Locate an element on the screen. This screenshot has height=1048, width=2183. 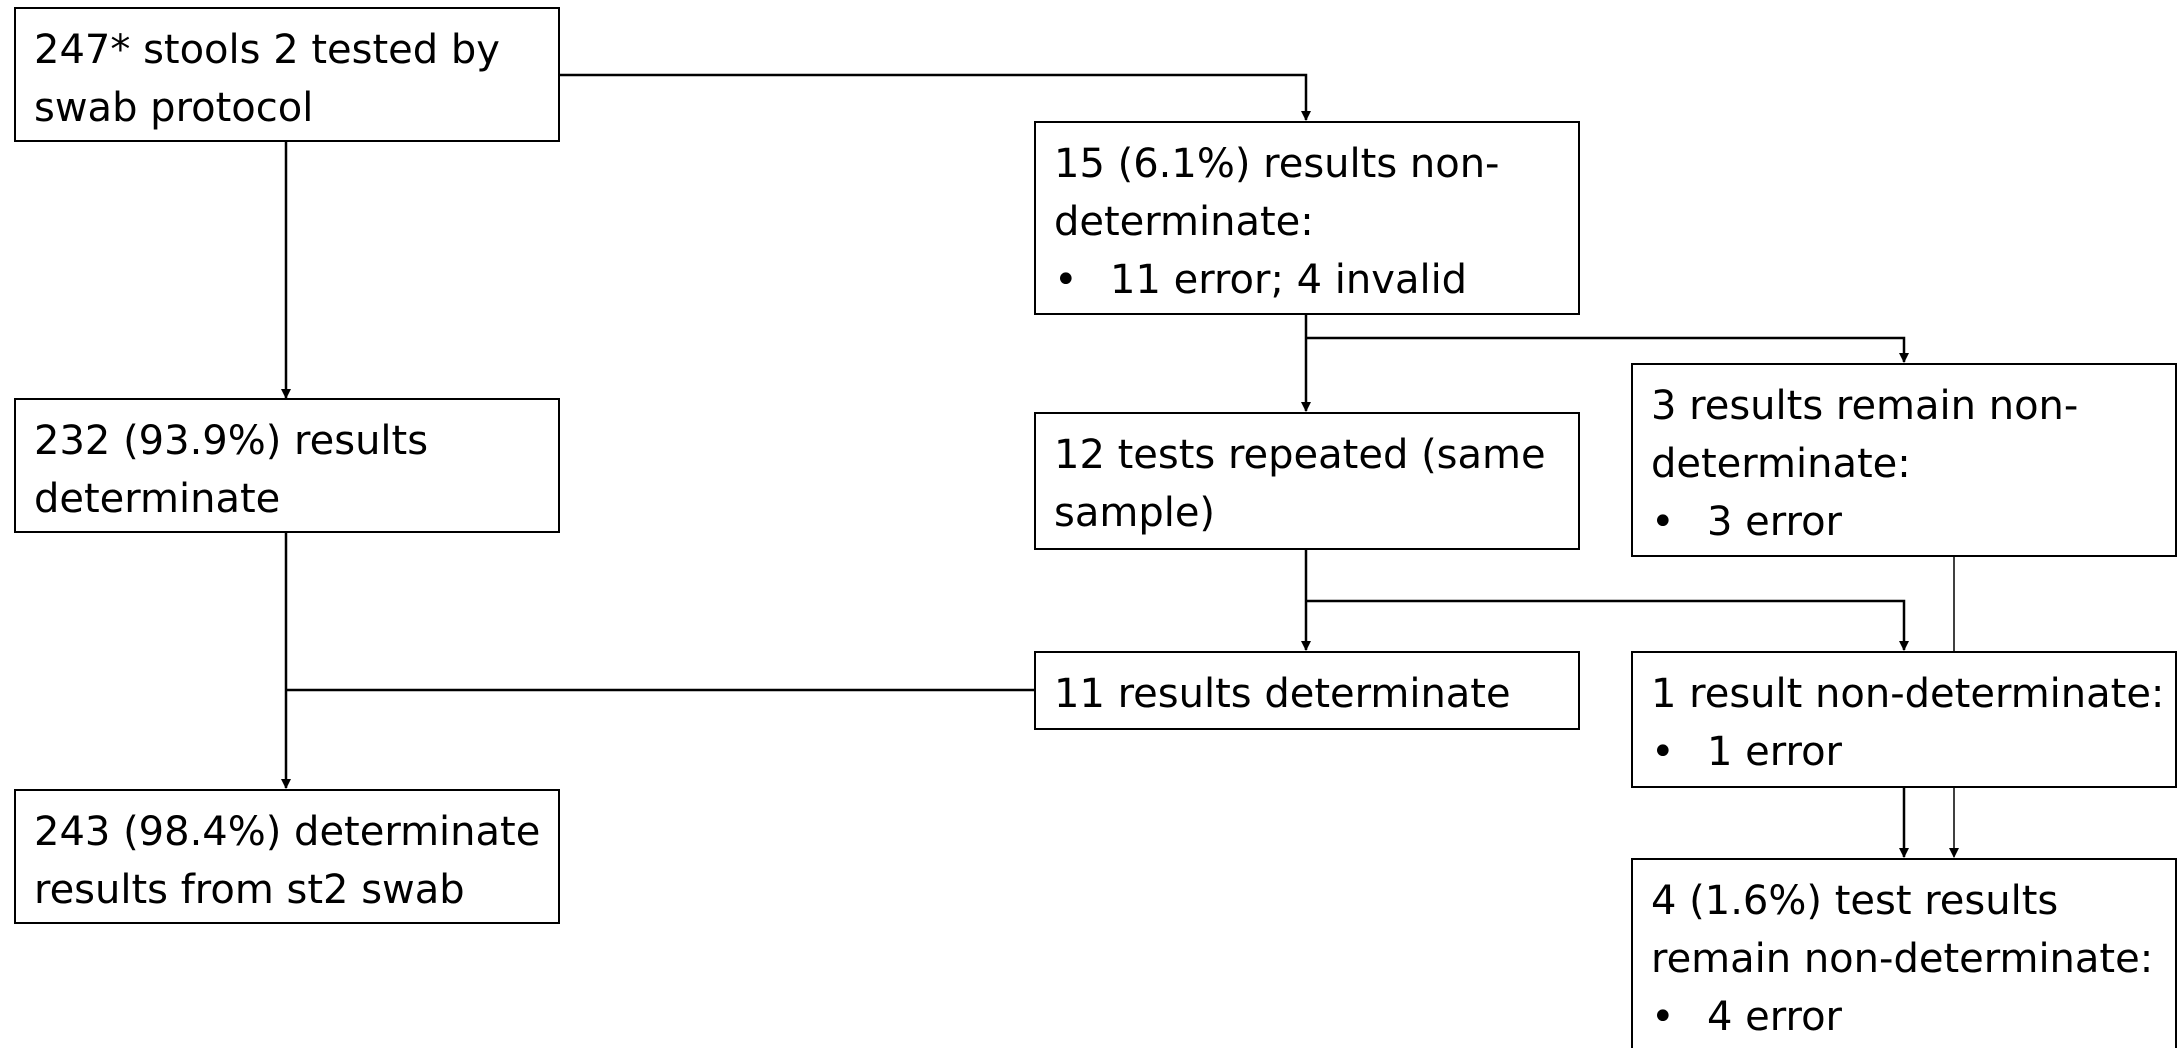
box-determinate-initial-line-1: 232 (93.9%) results is located at coordinates (231, 441).